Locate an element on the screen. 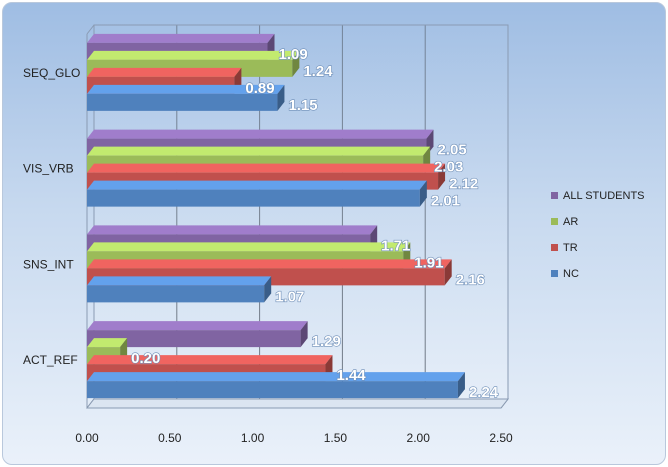  value-label: 1.44 is located at coordinates (351, 375).